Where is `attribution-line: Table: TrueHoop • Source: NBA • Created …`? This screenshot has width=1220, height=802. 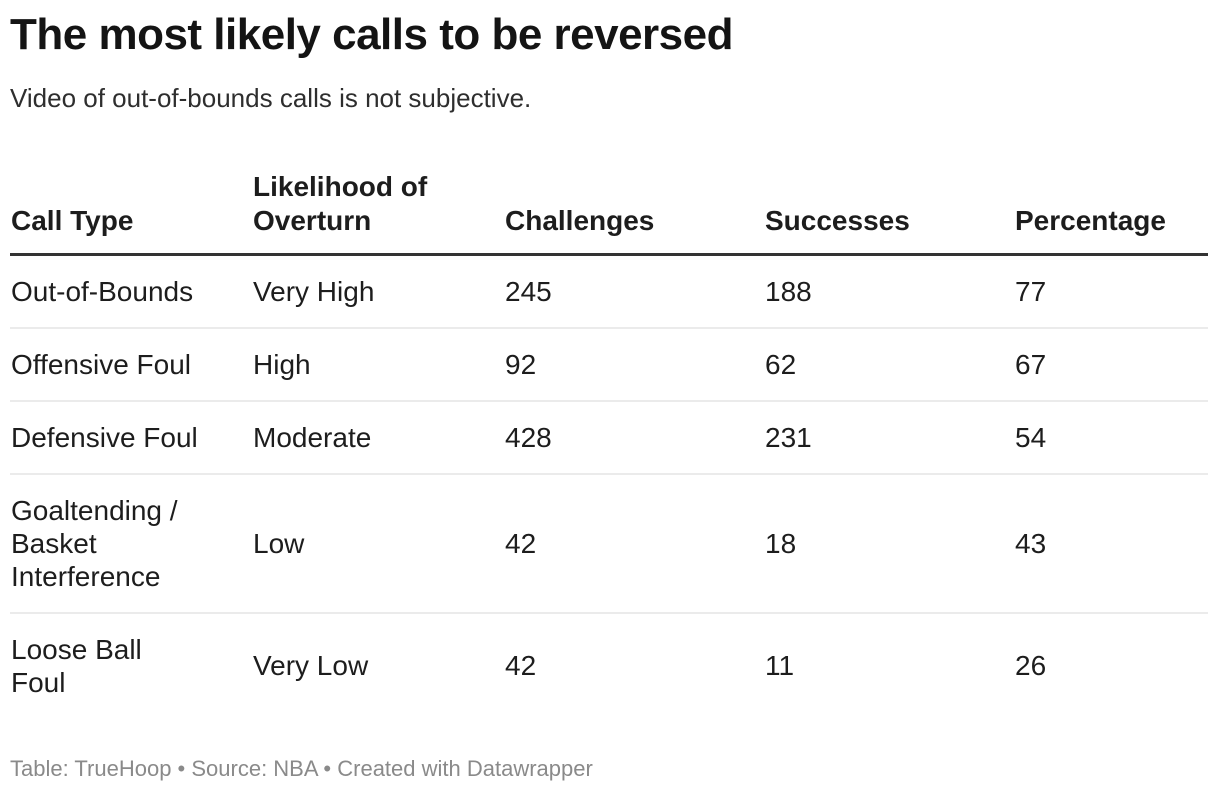
attribution-line: Table: TrueHoop • Source: NBA • Created … is located at coordinates (301, 768).